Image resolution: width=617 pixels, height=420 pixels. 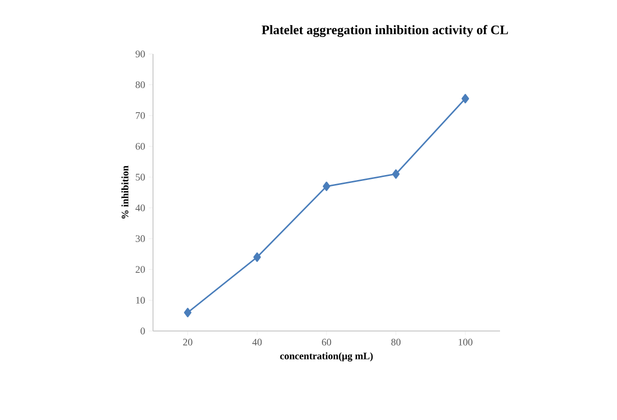 What do you see at coordinates (257, 342) in the screenshot?
I see `x-tick-label: 40` at bounding box center [257, 342].